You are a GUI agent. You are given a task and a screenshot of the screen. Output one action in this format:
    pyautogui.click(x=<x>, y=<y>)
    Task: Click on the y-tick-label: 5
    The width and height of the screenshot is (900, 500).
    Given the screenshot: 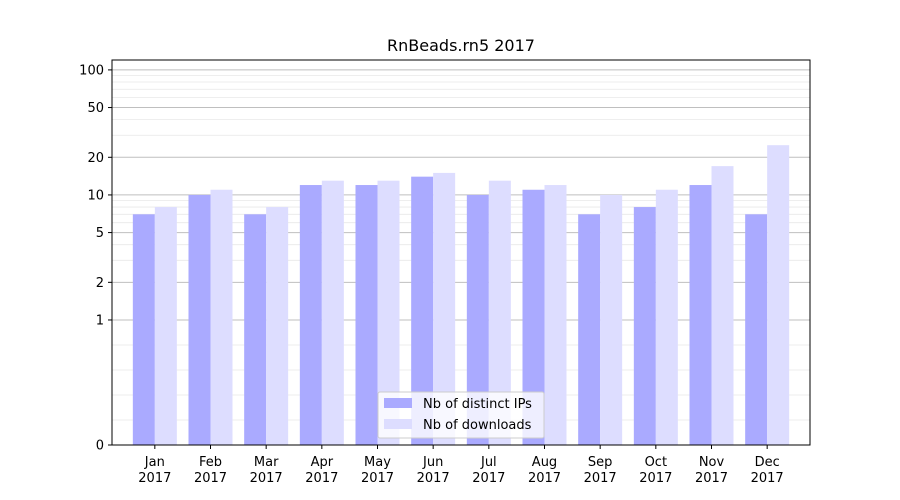 What is the action you would take?
    pyautogui.click(x=100, y=233)
    